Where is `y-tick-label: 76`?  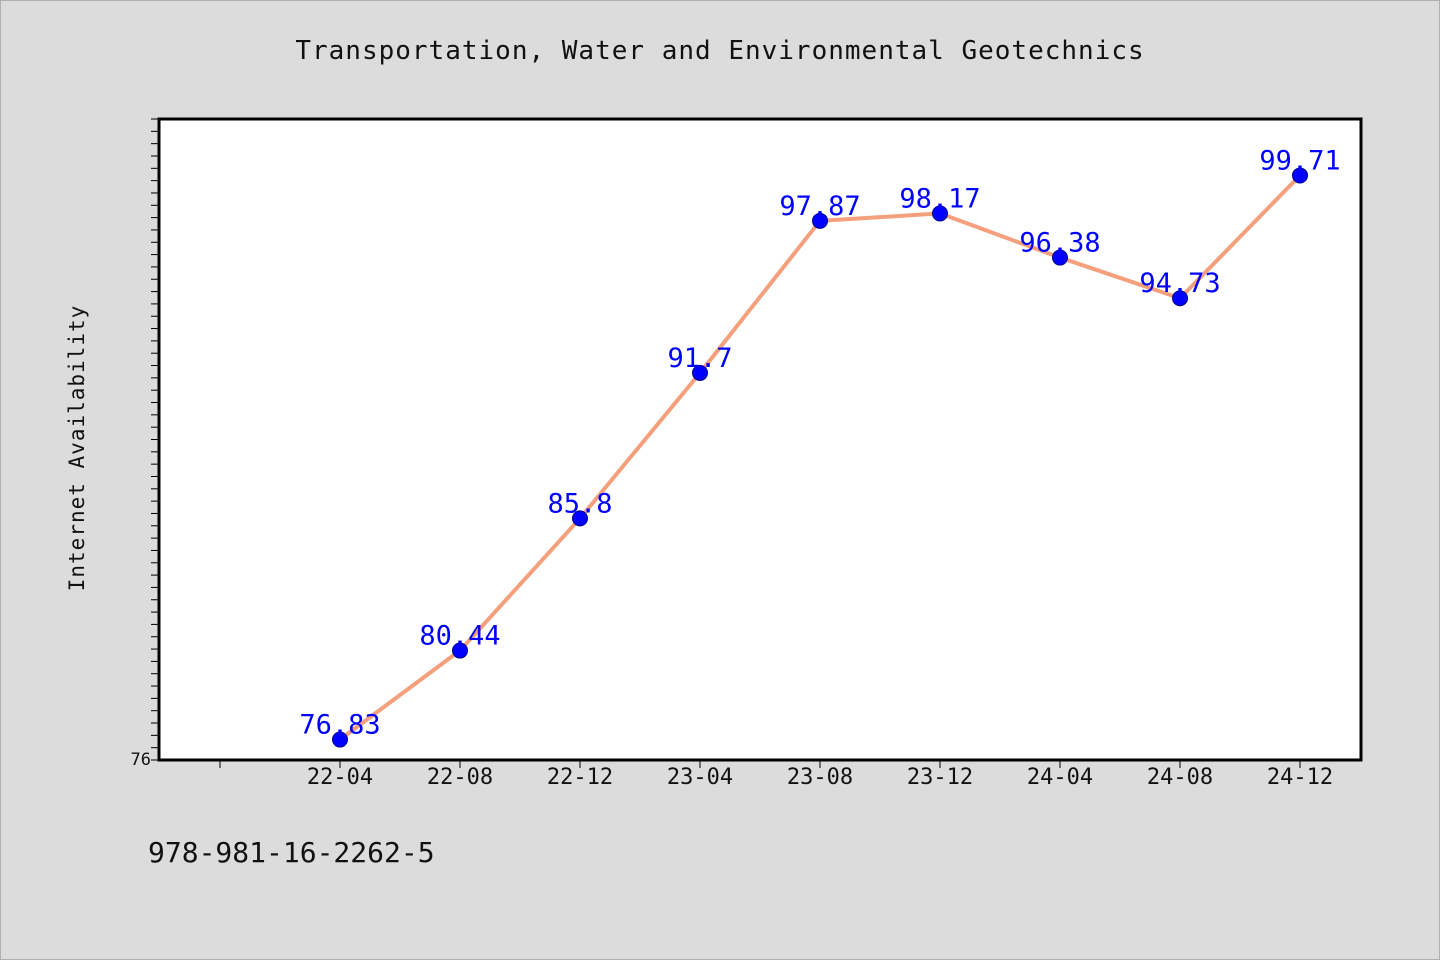
y-tick-label: 76 is located at coordinates (141, 760).